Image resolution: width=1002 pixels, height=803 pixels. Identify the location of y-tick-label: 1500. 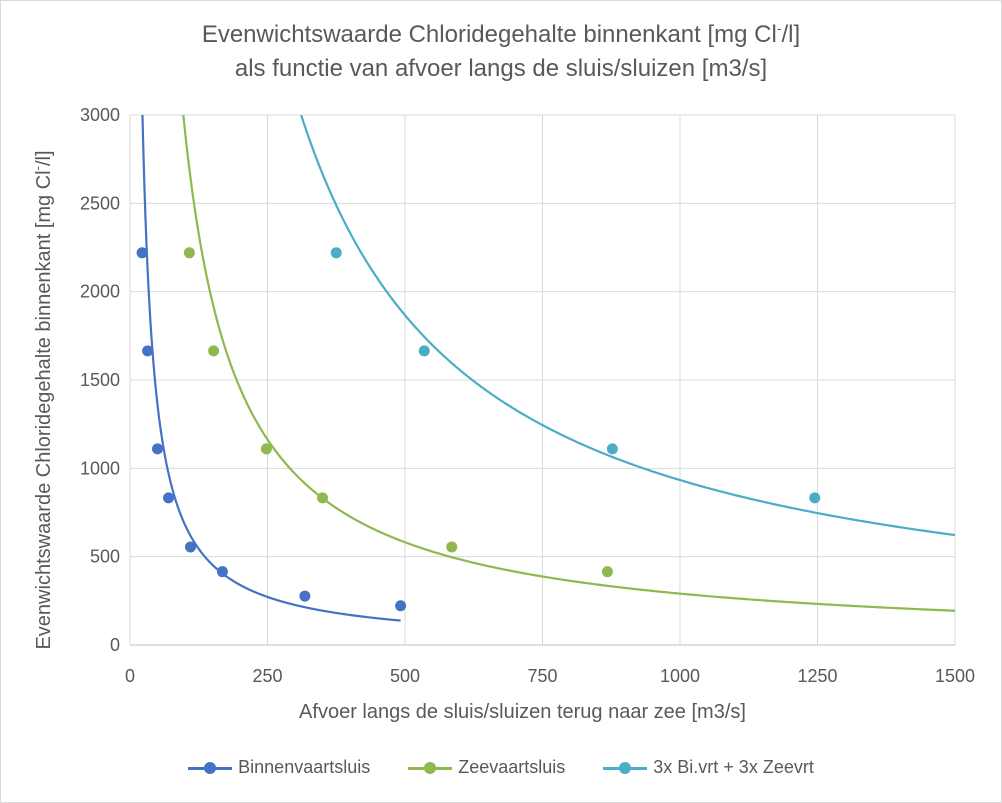
(100, 380).